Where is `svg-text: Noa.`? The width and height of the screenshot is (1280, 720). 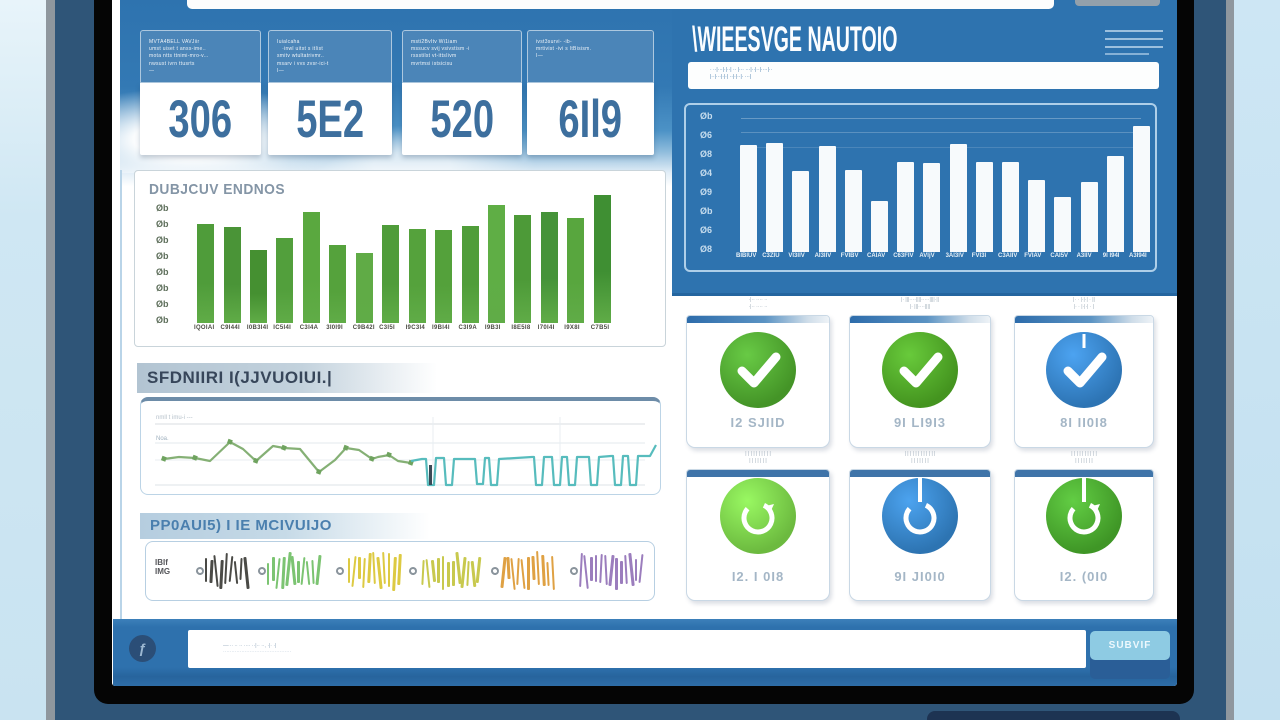 svg-text: Noa. is located at coordinates (162, 439).